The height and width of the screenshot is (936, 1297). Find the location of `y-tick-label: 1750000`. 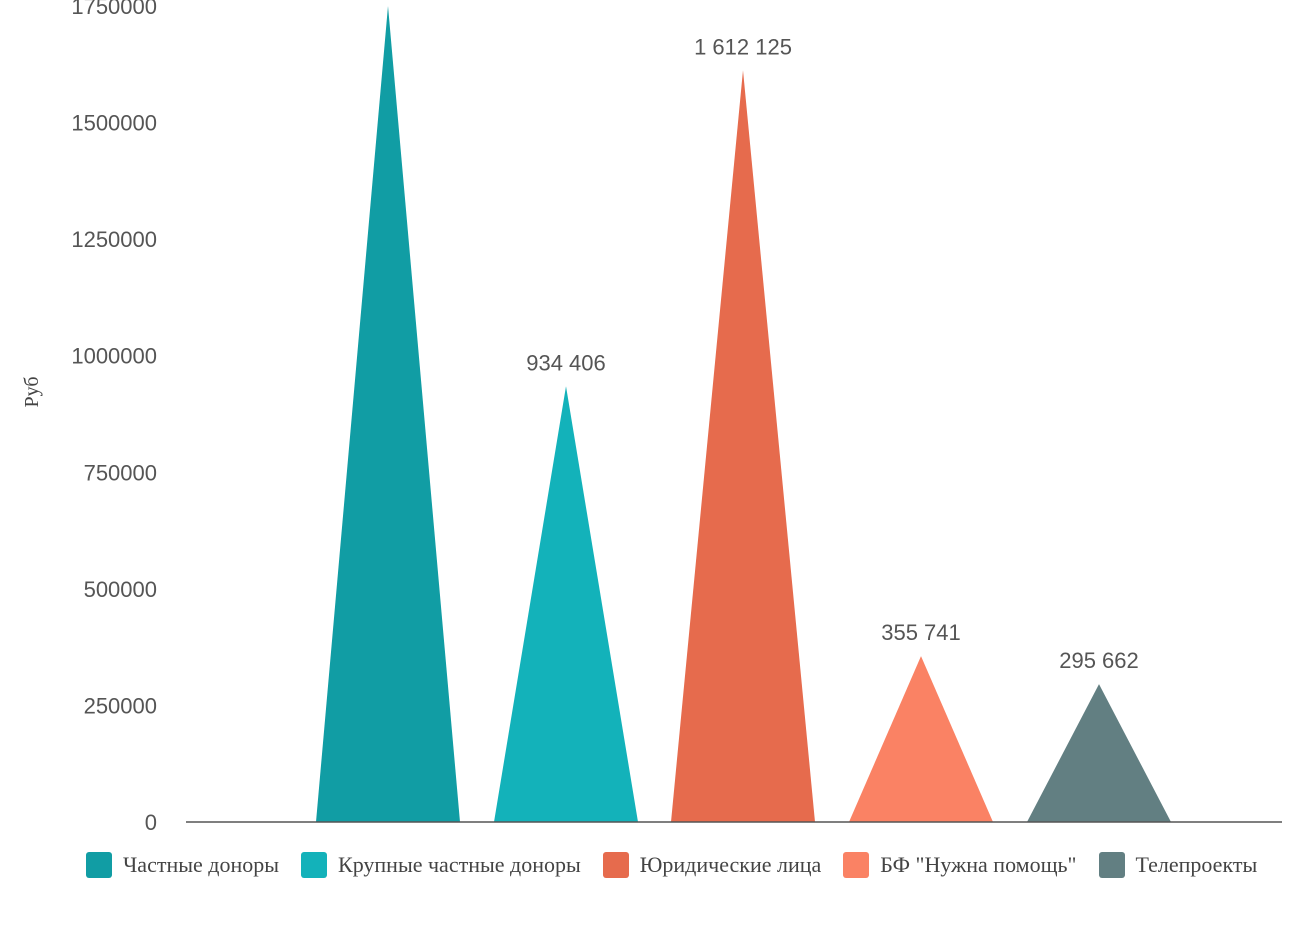

y-tick-label: 1750000 is located at coordinates (114, 9).